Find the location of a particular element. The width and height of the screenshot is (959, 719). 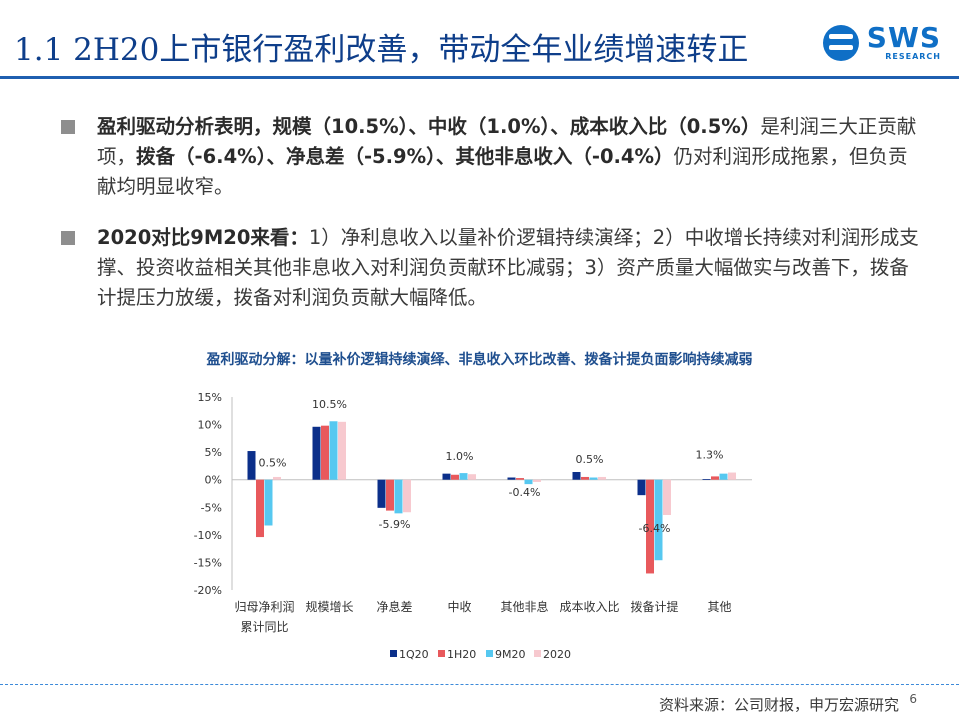

bullet-text: 仍对利润形成拖累，但负贡献均明显收窄。 is located at coordinates (502, 171).